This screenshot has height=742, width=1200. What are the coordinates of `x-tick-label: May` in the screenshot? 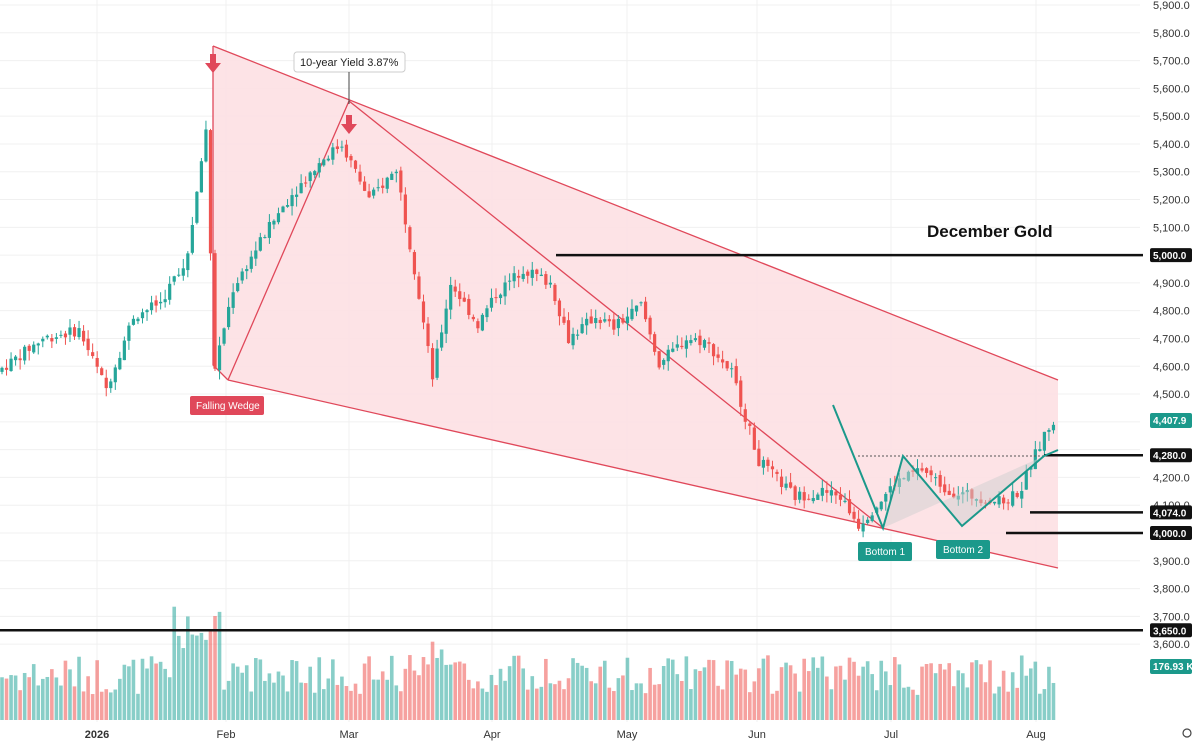 It's located at (627, 735).